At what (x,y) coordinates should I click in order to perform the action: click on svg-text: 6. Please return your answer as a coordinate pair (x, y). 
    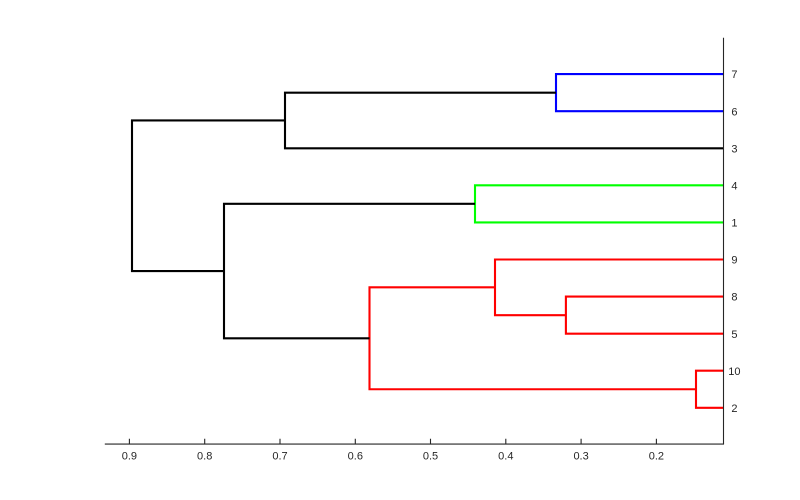
    Looking at the image, I should click on (734, 112).